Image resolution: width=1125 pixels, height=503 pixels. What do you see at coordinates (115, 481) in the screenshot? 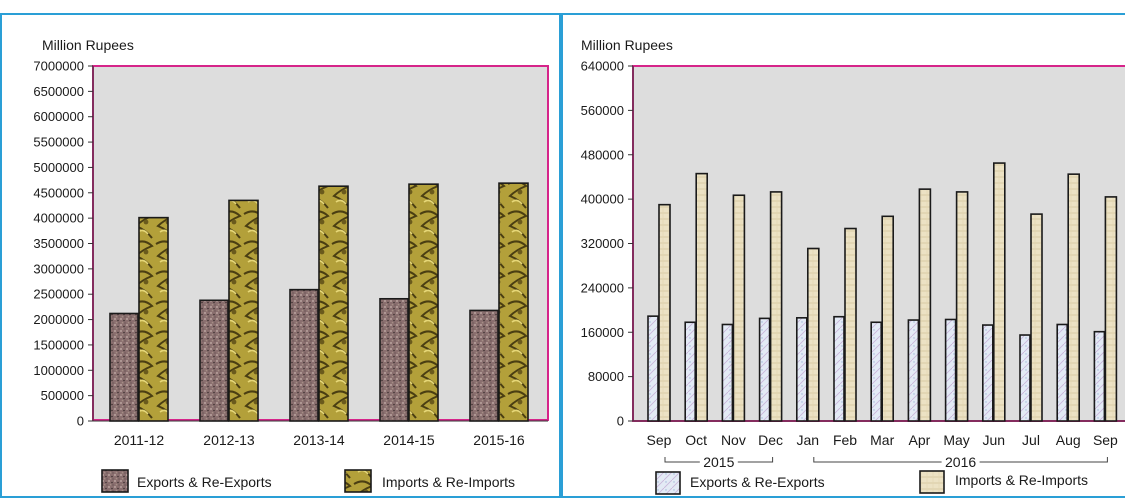
I see `annual-legend-swatch-exports` at bounding box center [115, 481].